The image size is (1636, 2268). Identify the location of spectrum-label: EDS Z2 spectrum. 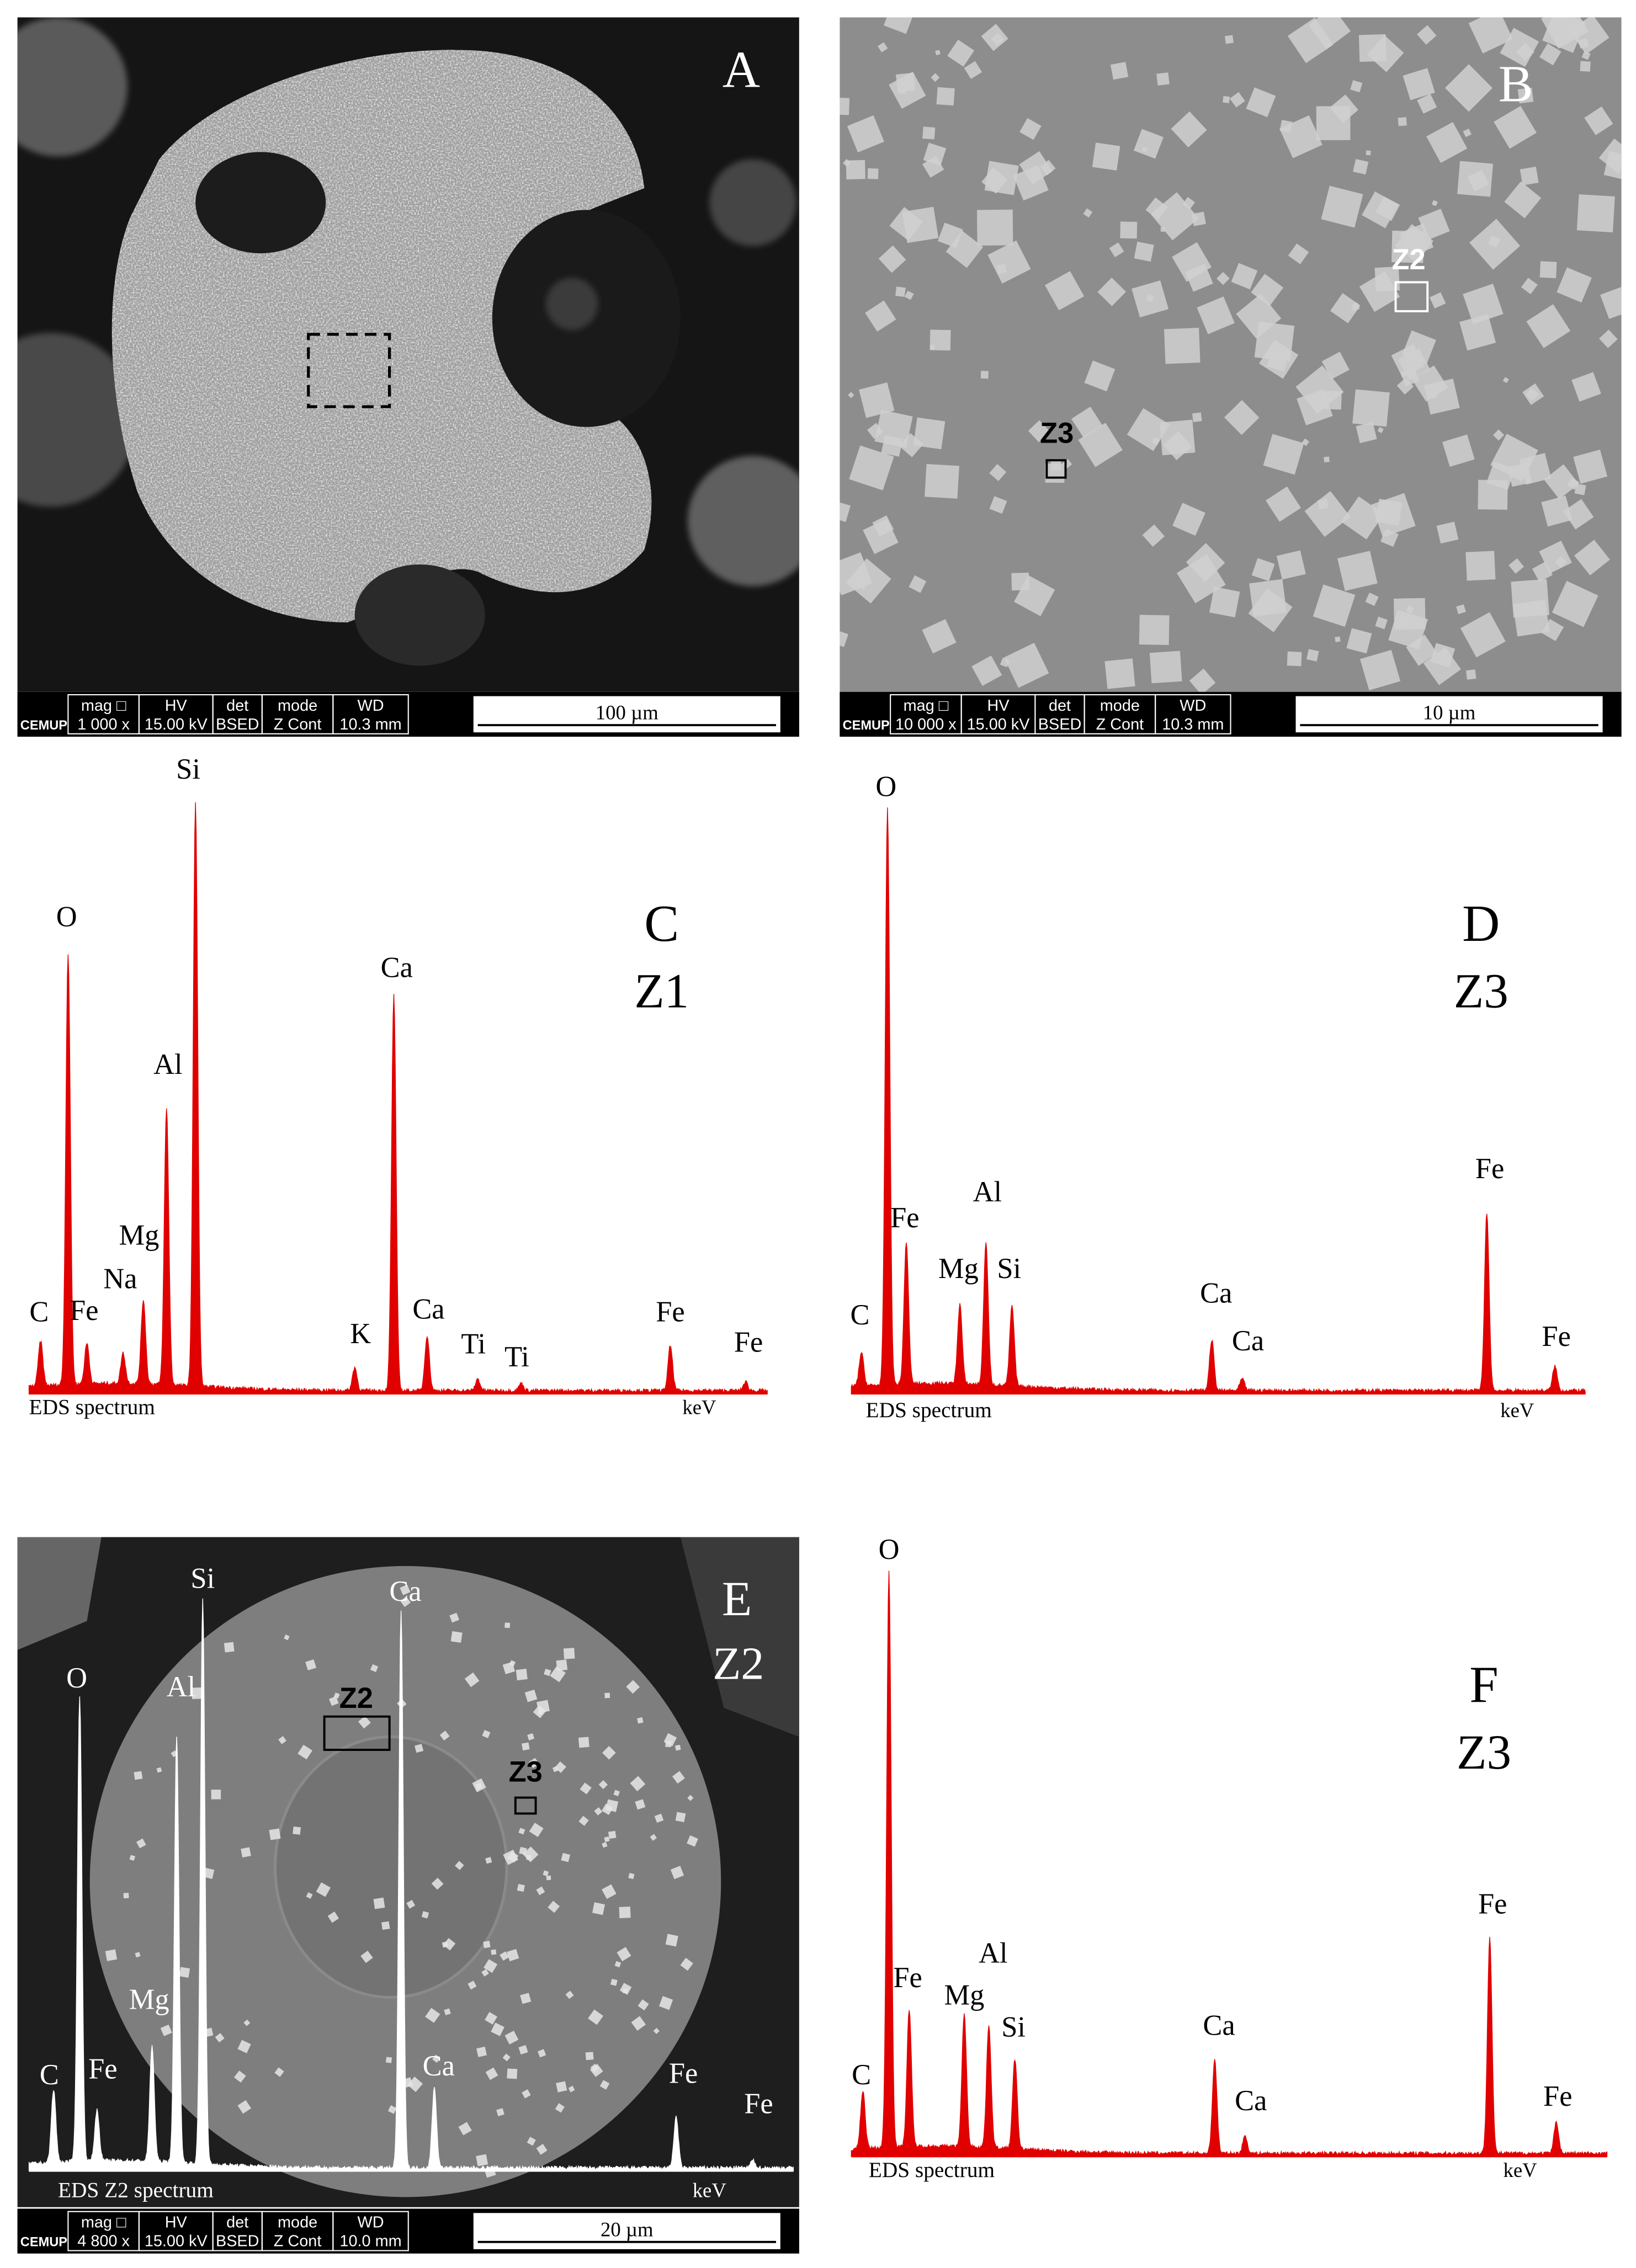
(136, 2190).